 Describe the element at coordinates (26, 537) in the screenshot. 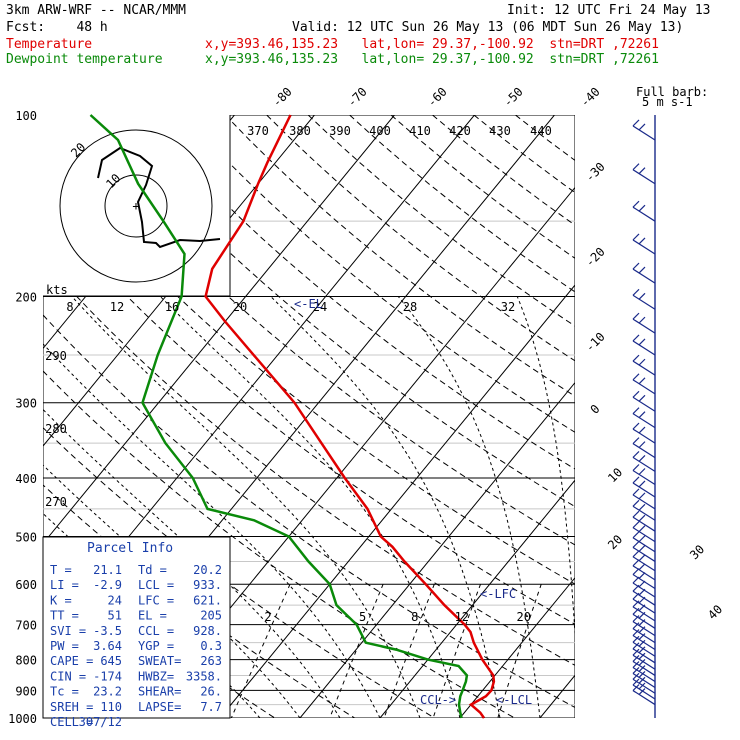

I see `pressure-tick-label: 500` at that location.